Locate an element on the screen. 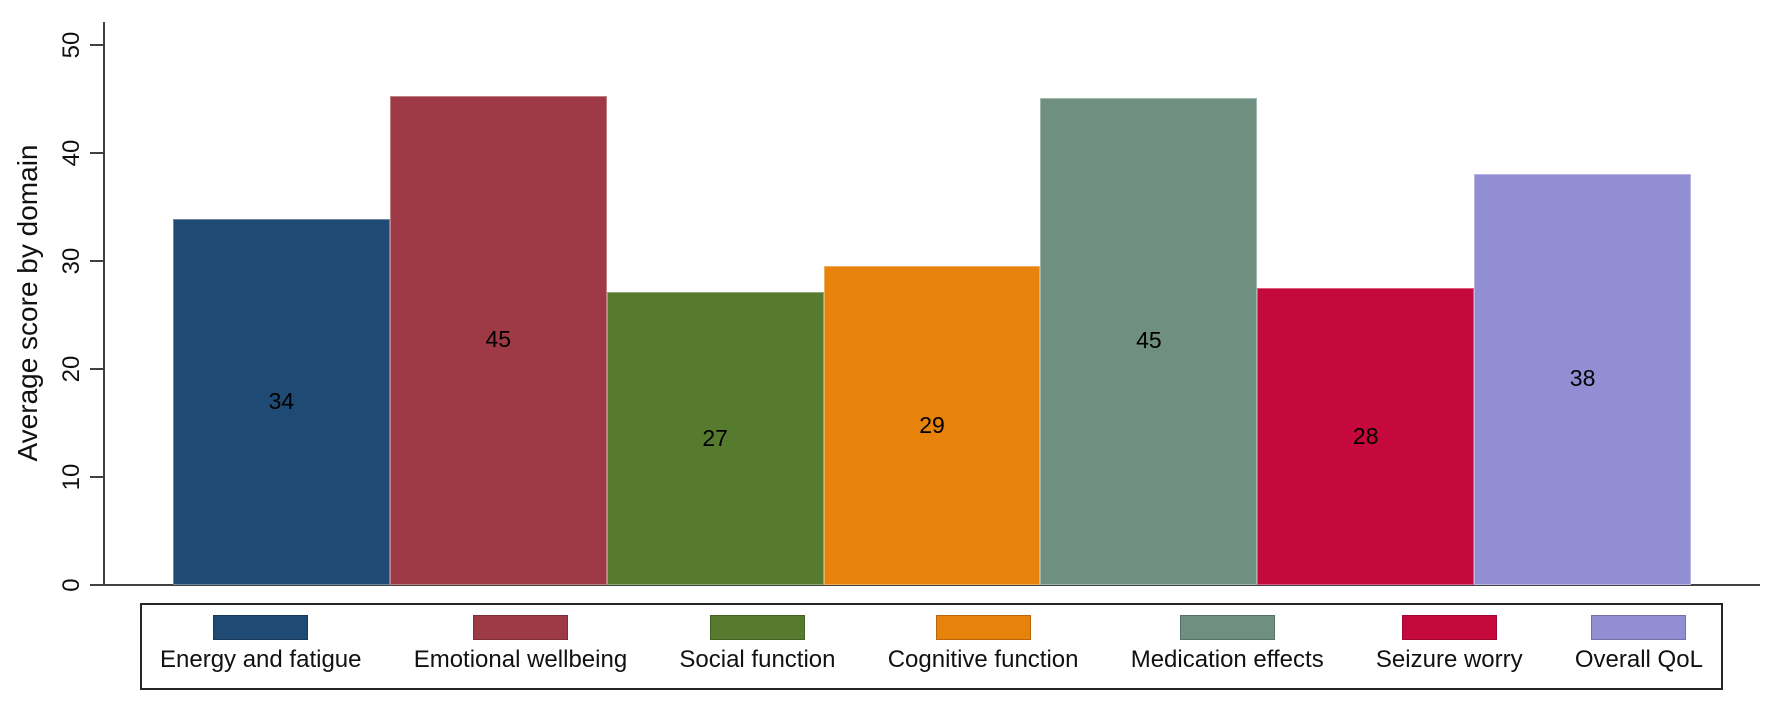 The width and height of the screenshot is (1772, 701). bar-medication-effects is located at coordinates (1149, 341).